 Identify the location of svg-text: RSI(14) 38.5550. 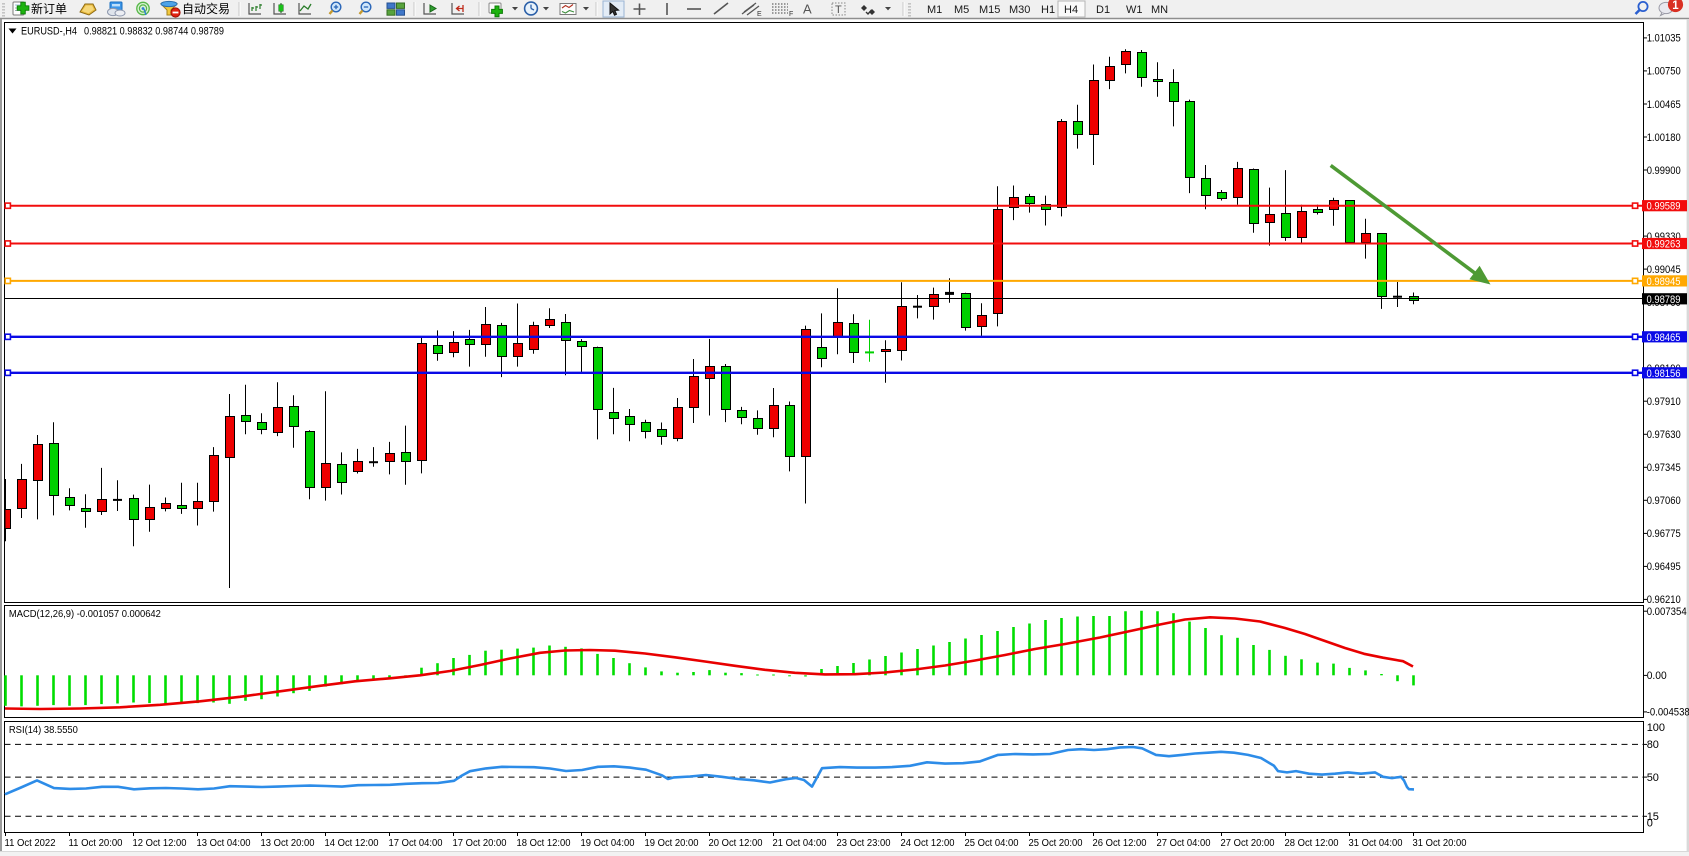
(43, 730).